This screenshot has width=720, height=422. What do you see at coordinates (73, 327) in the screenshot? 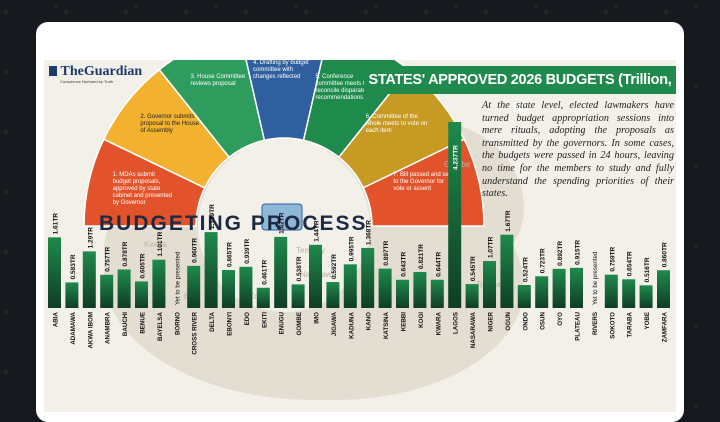
I see `category-label: ADAMAWA` at bounding box center [73, 327].